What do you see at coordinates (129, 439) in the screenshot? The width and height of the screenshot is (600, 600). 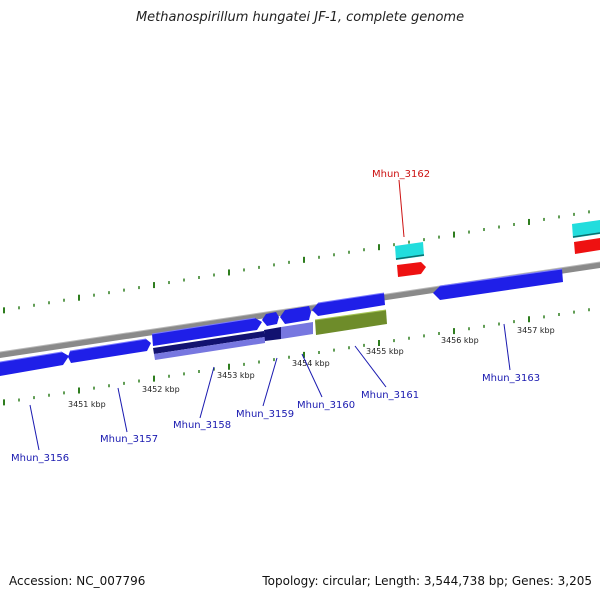 I see `gene-label-3157: Mhun_3157` at bounding box center [129, 439].